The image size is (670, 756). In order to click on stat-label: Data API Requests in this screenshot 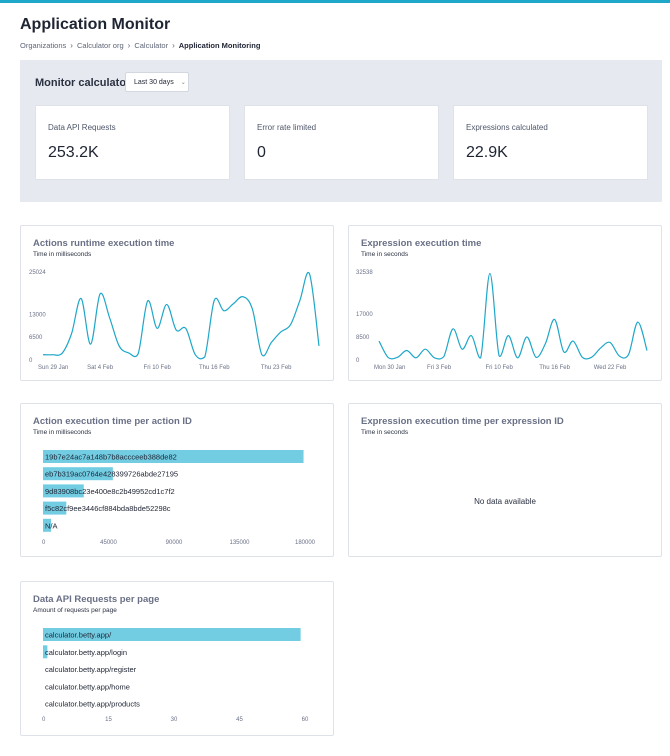, I will do `click(82, 127)`.